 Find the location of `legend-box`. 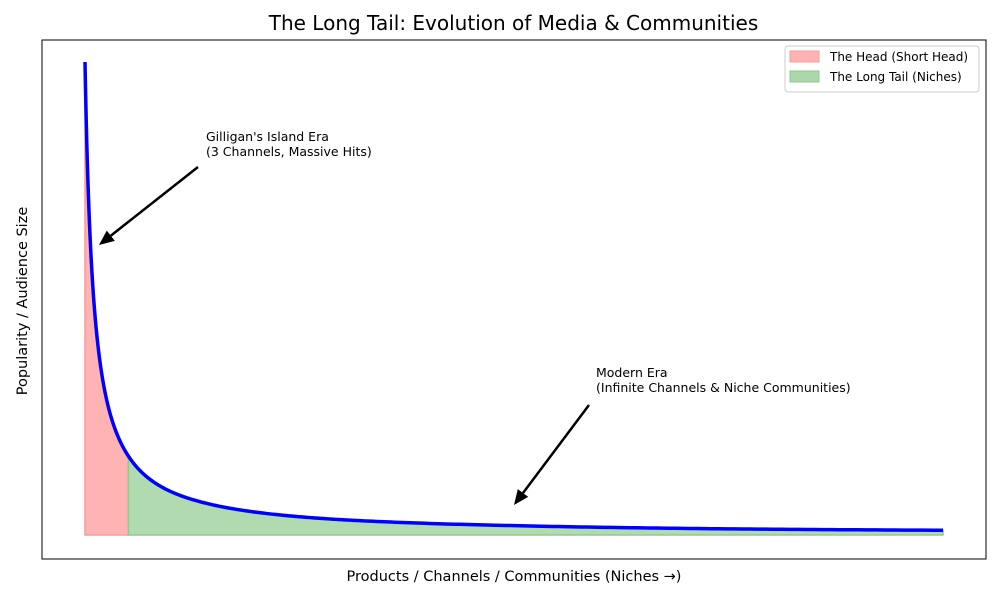

legend-box is located at coordinates (882, 69).